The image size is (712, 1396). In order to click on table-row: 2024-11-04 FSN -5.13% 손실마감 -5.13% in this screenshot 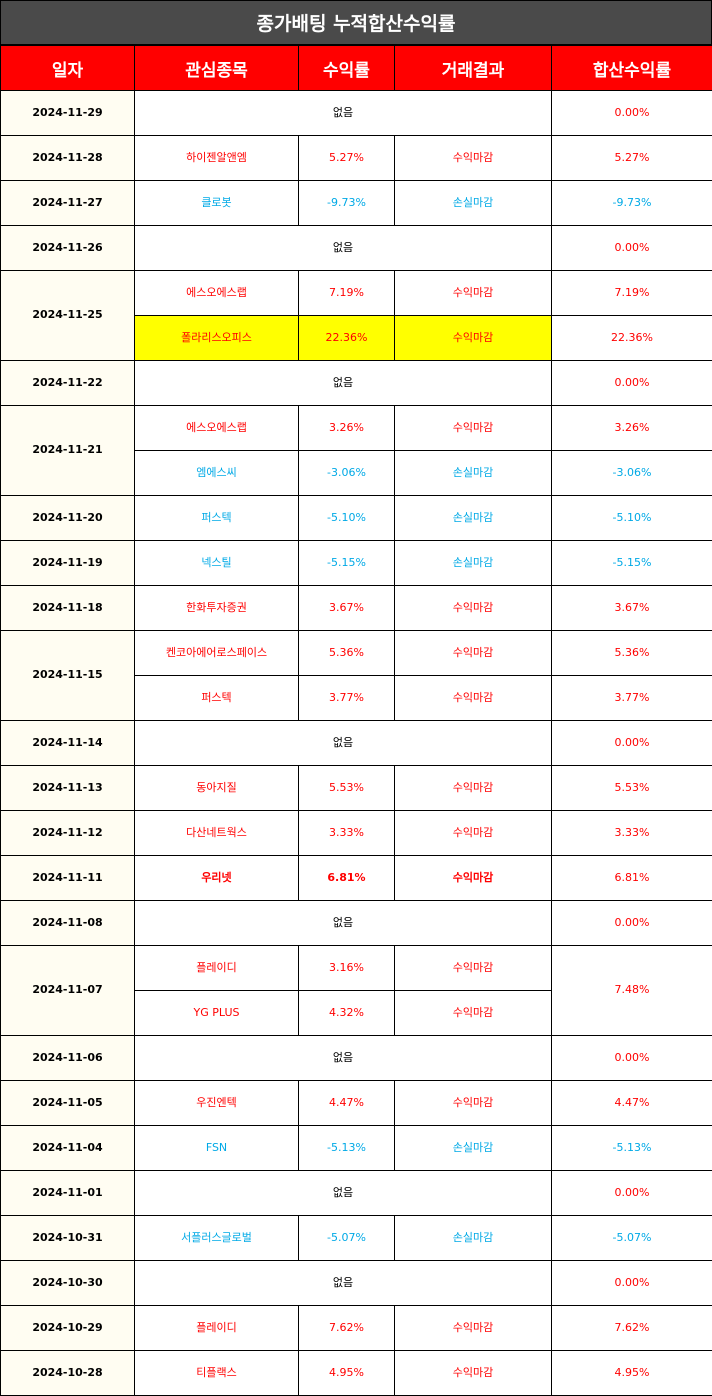, I will do `click(356, 1148)`.